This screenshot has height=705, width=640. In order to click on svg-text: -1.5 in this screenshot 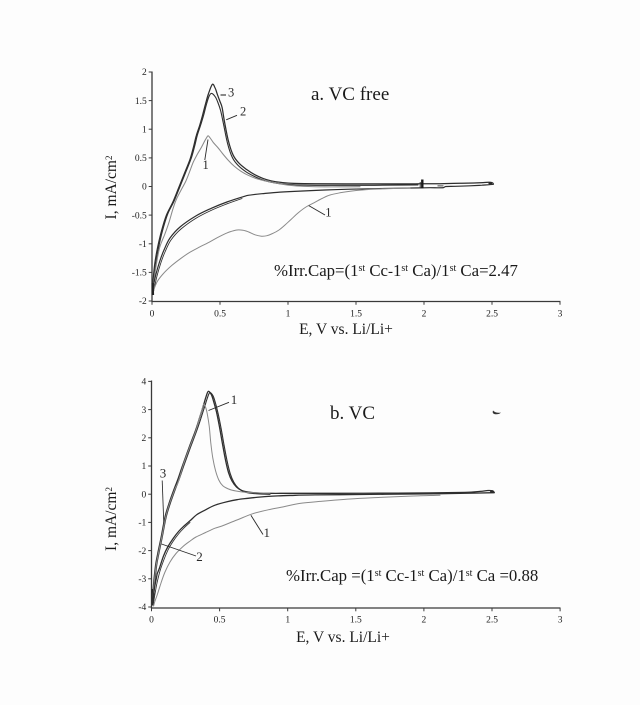, I will do `click(139, 274)`.